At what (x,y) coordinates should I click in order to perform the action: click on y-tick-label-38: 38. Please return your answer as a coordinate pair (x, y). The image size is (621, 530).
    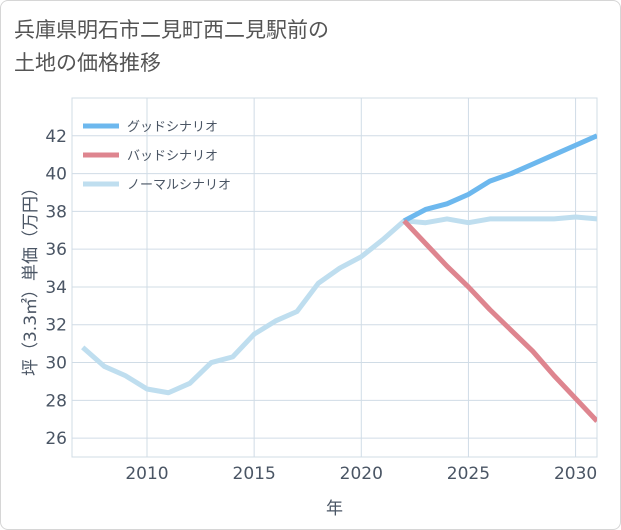
    Looking at the image, I should click on (56, 212).